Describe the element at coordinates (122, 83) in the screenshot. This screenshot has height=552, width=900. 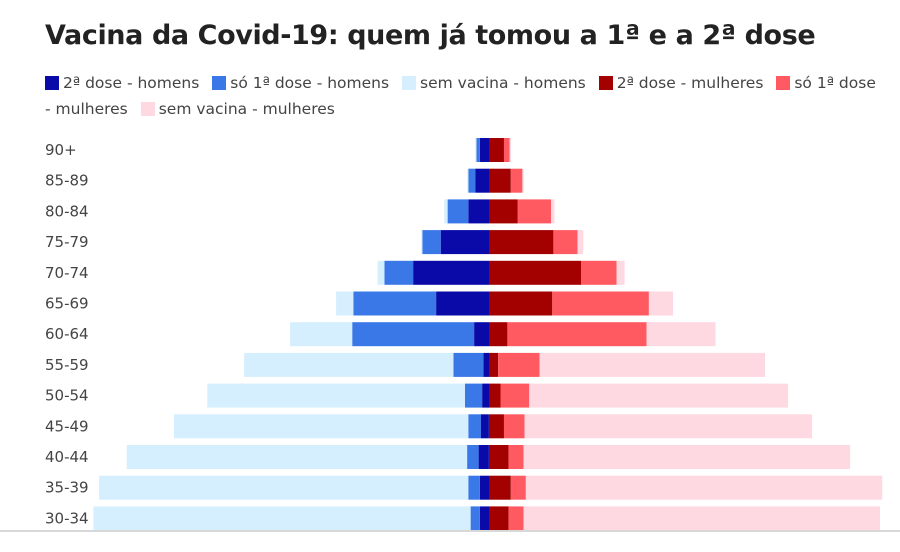
I see `legend-item-men-second-dose: 2ª dose - homens` at that location.